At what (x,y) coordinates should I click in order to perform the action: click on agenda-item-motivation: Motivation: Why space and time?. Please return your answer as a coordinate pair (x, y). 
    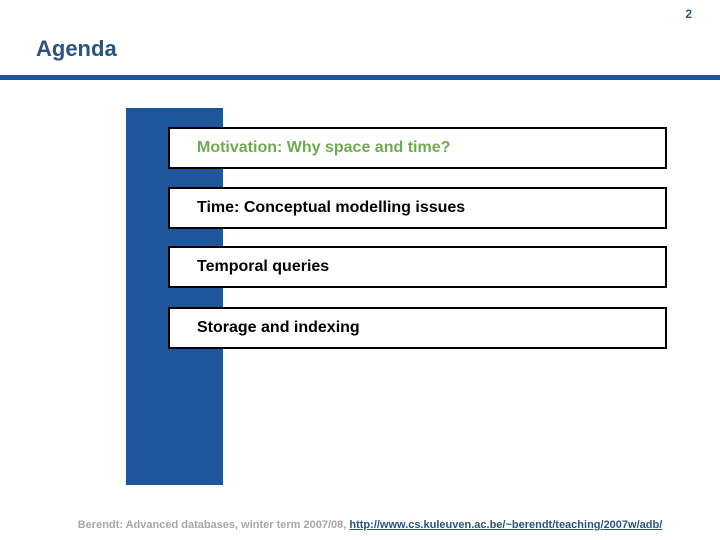
    Looking at the image, I should click on (417, 148).